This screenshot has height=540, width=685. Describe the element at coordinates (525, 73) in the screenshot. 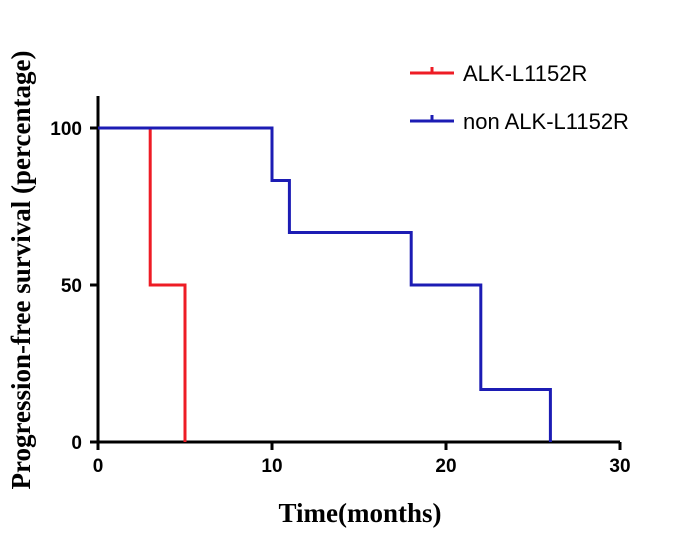

I see `legend-label-1: ALK-L1152R` at that location.